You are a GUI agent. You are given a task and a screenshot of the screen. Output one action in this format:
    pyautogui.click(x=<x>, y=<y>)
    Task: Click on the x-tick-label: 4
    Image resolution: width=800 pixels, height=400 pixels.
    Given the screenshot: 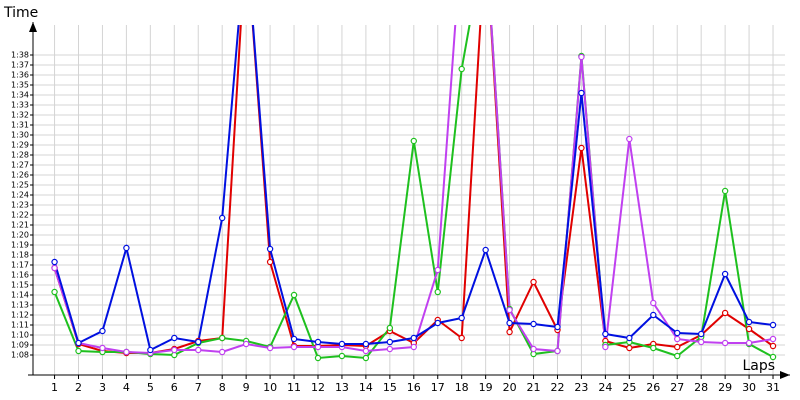 What is the action you would take?
    pyautogui.click(x=126, y=387)
    